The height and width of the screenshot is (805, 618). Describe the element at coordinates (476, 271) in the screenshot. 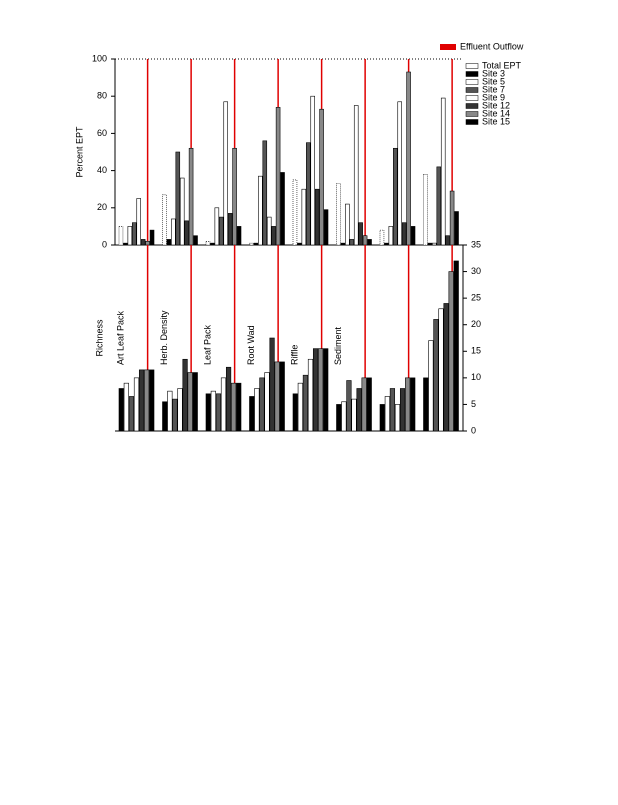

I see `y-tick-label: 30` at that location.